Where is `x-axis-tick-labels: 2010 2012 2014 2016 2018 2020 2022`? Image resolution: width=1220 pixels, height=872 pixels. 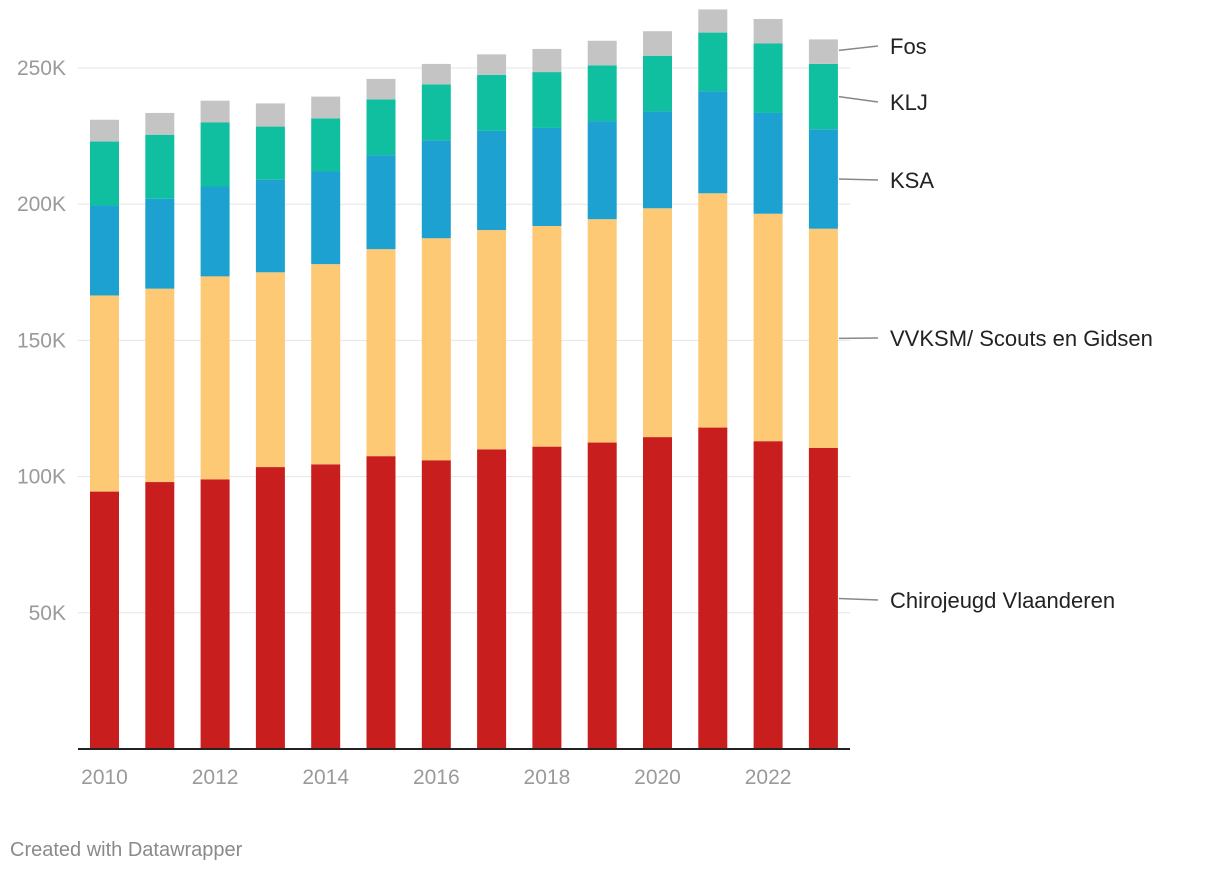
x-axis-tick-labels: 2010 2012 2014 2016 2018 2020 2022 is located at coordinates (436, 777).